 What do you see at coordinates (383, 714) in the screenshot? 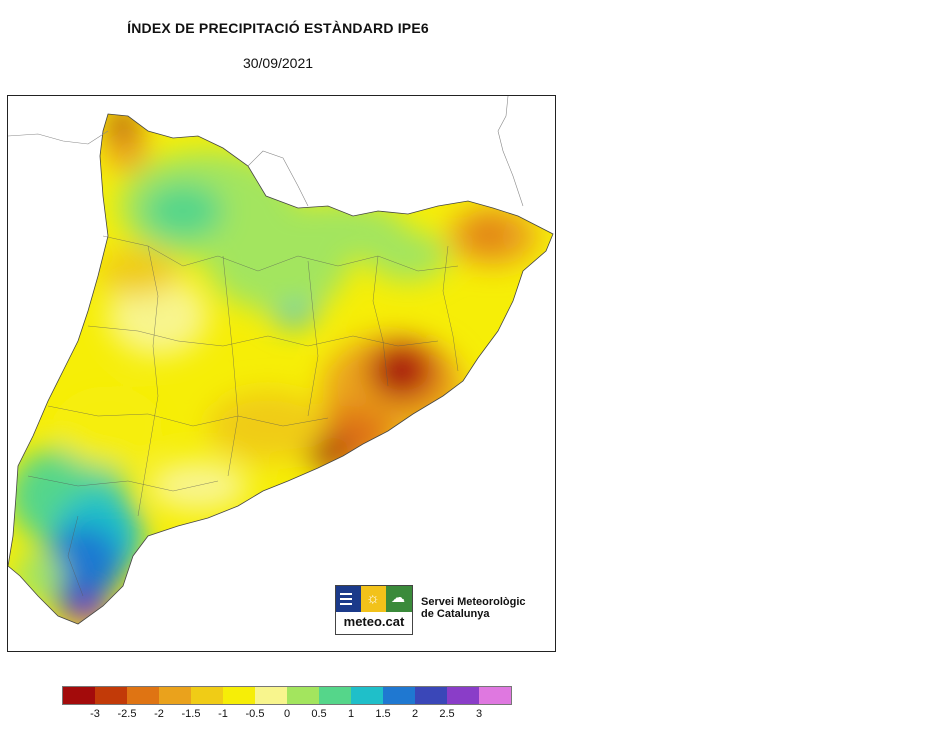
I see `legend-tick-label: 1.5` at bounding box center [383, 714].